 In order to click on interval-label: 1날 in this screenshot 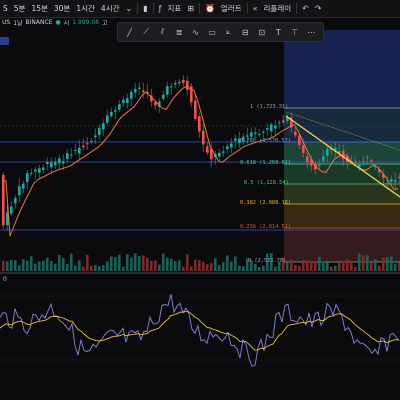, I will do `click(18, 23)`.